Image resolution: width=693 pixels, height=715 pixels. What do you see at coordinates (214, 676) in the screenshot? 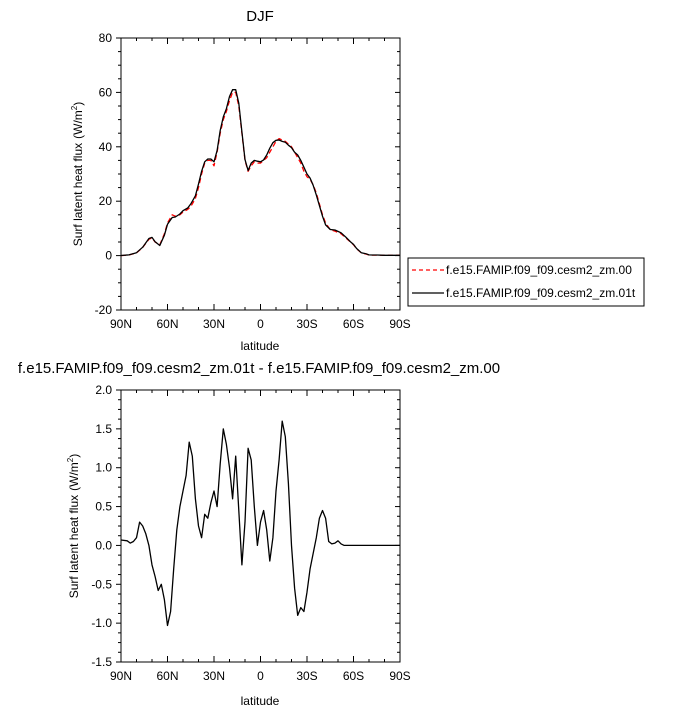
I see `bottom-x-tick-label: 30N` at bounding box center [214, 676].